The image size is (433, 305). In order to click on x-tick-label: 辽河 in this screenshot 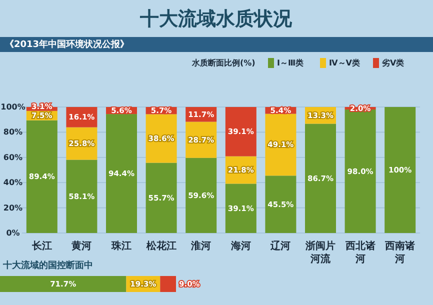, I will do `click(281, 246)`.